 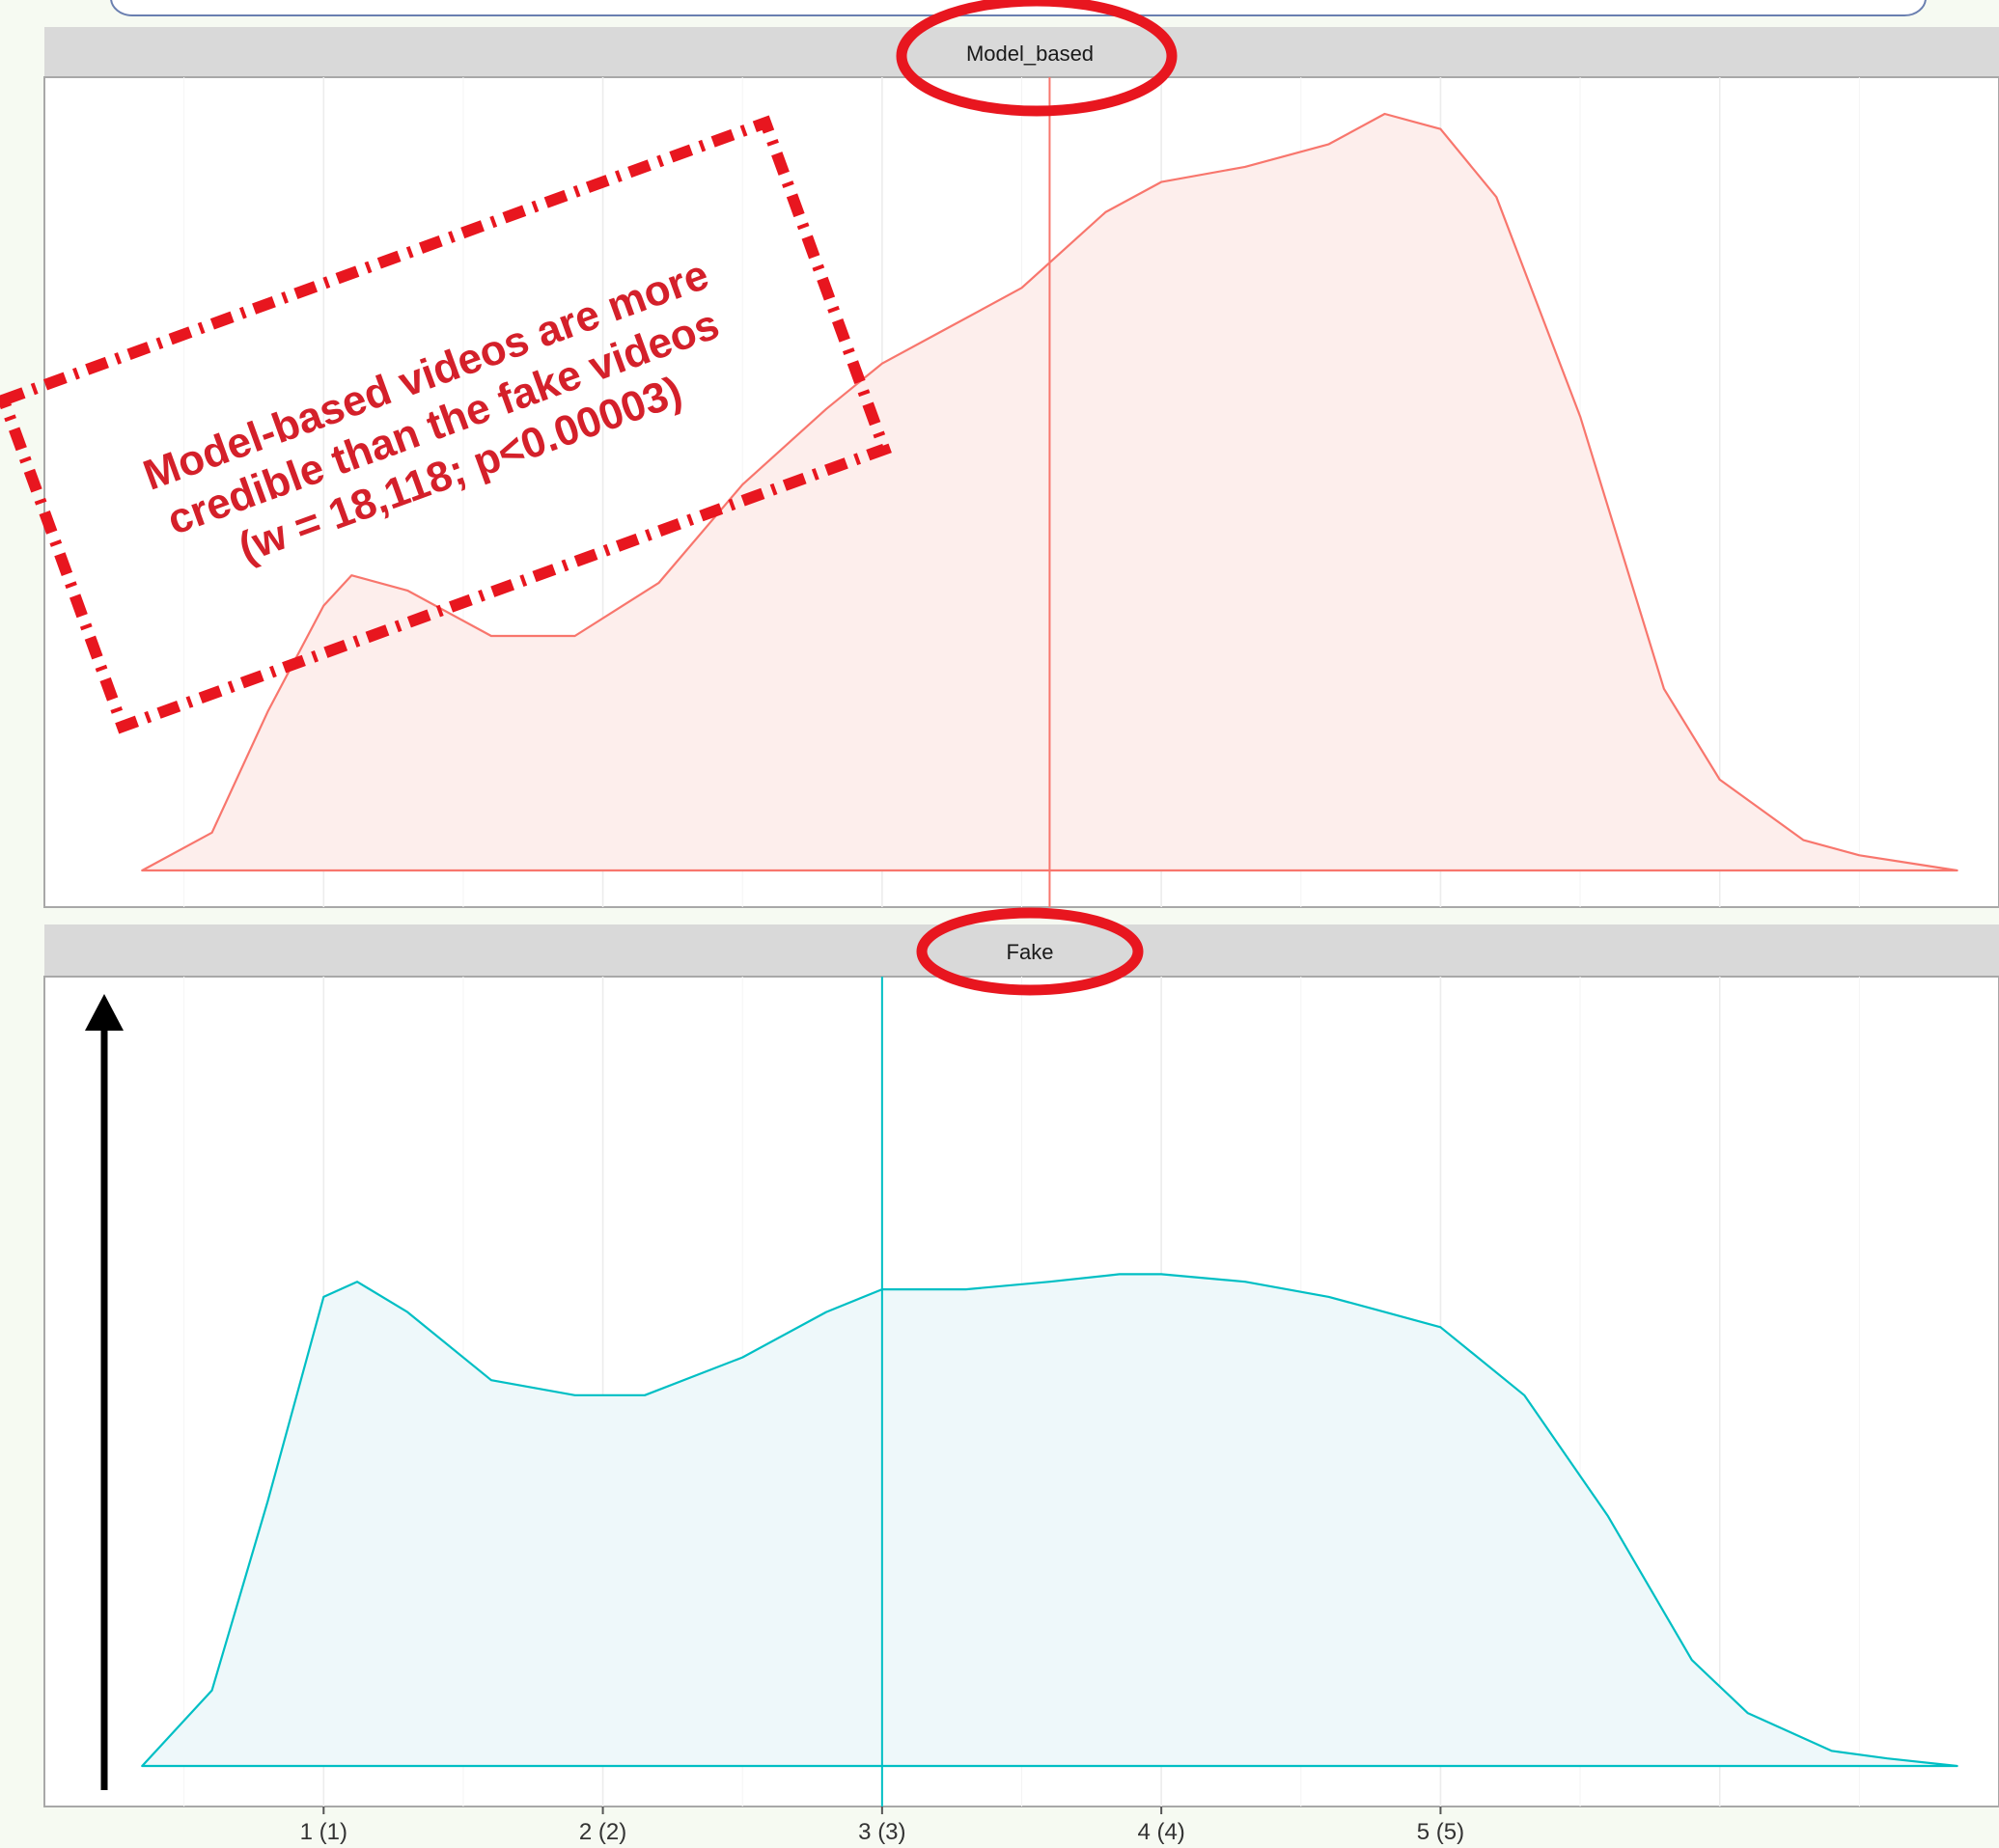 What do you see at coordinates (323, 1832) in the screenshot?
I see `x-tick-label: 1 (1)` at bounding box center [323, 1832].